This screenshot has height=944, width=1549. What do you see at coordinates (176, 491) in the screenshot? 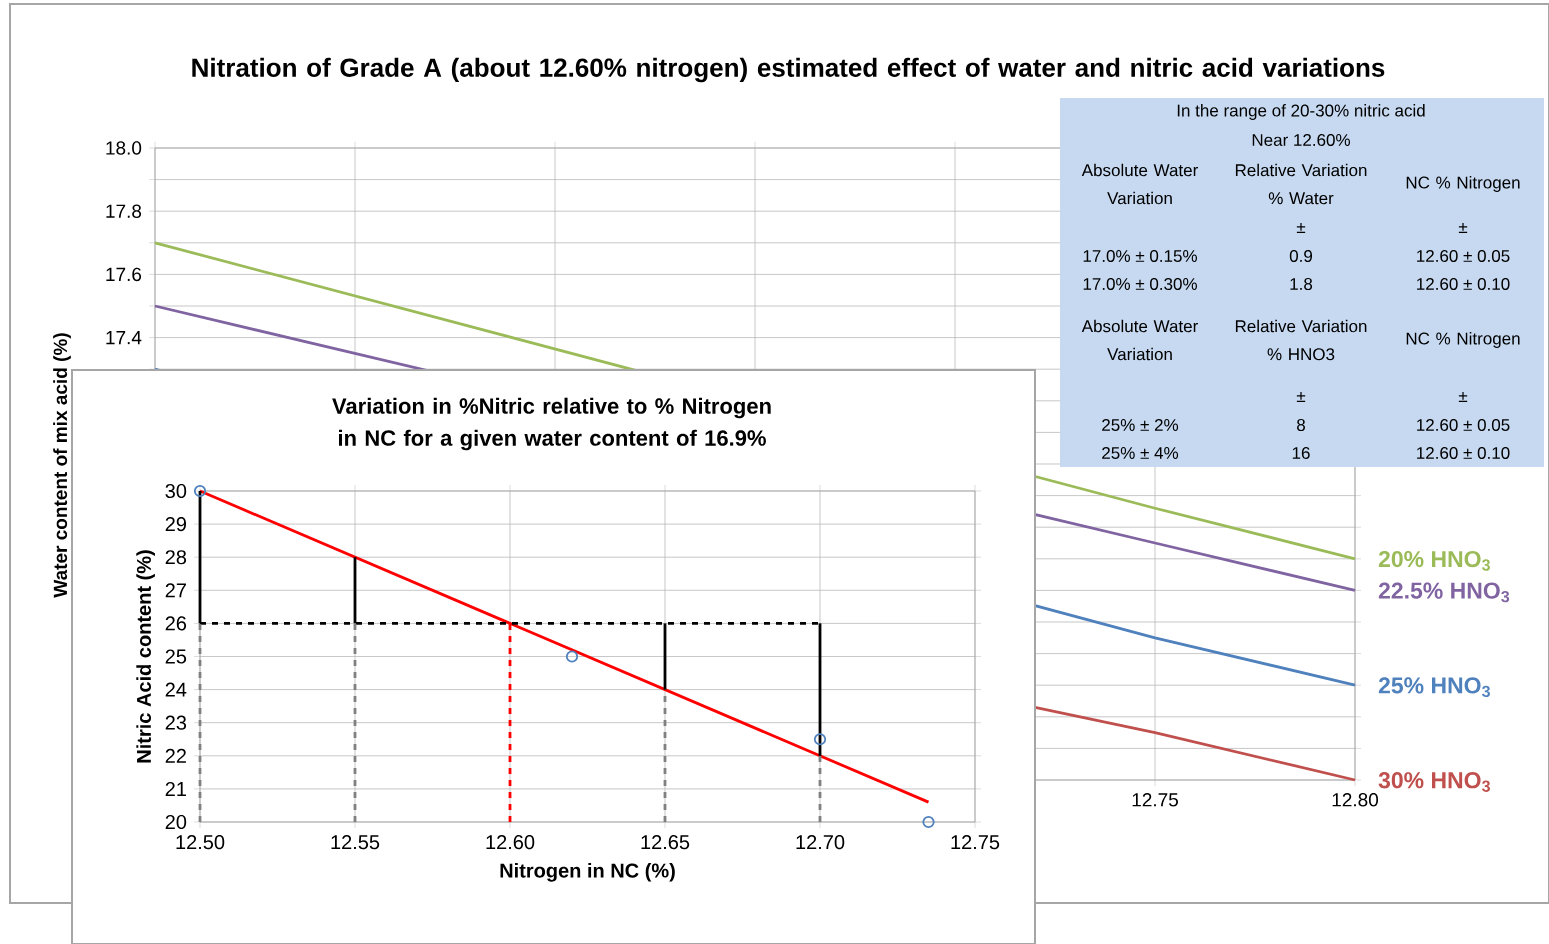
I see `y-tick-label: 30` at bounding box center [176, 491].